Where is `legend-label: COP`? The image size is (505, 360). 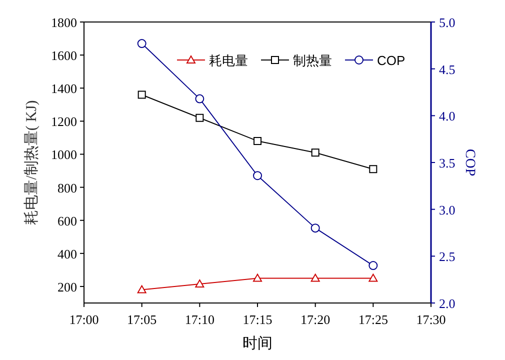
legend-label: COP is located at coordinates (391, 60).